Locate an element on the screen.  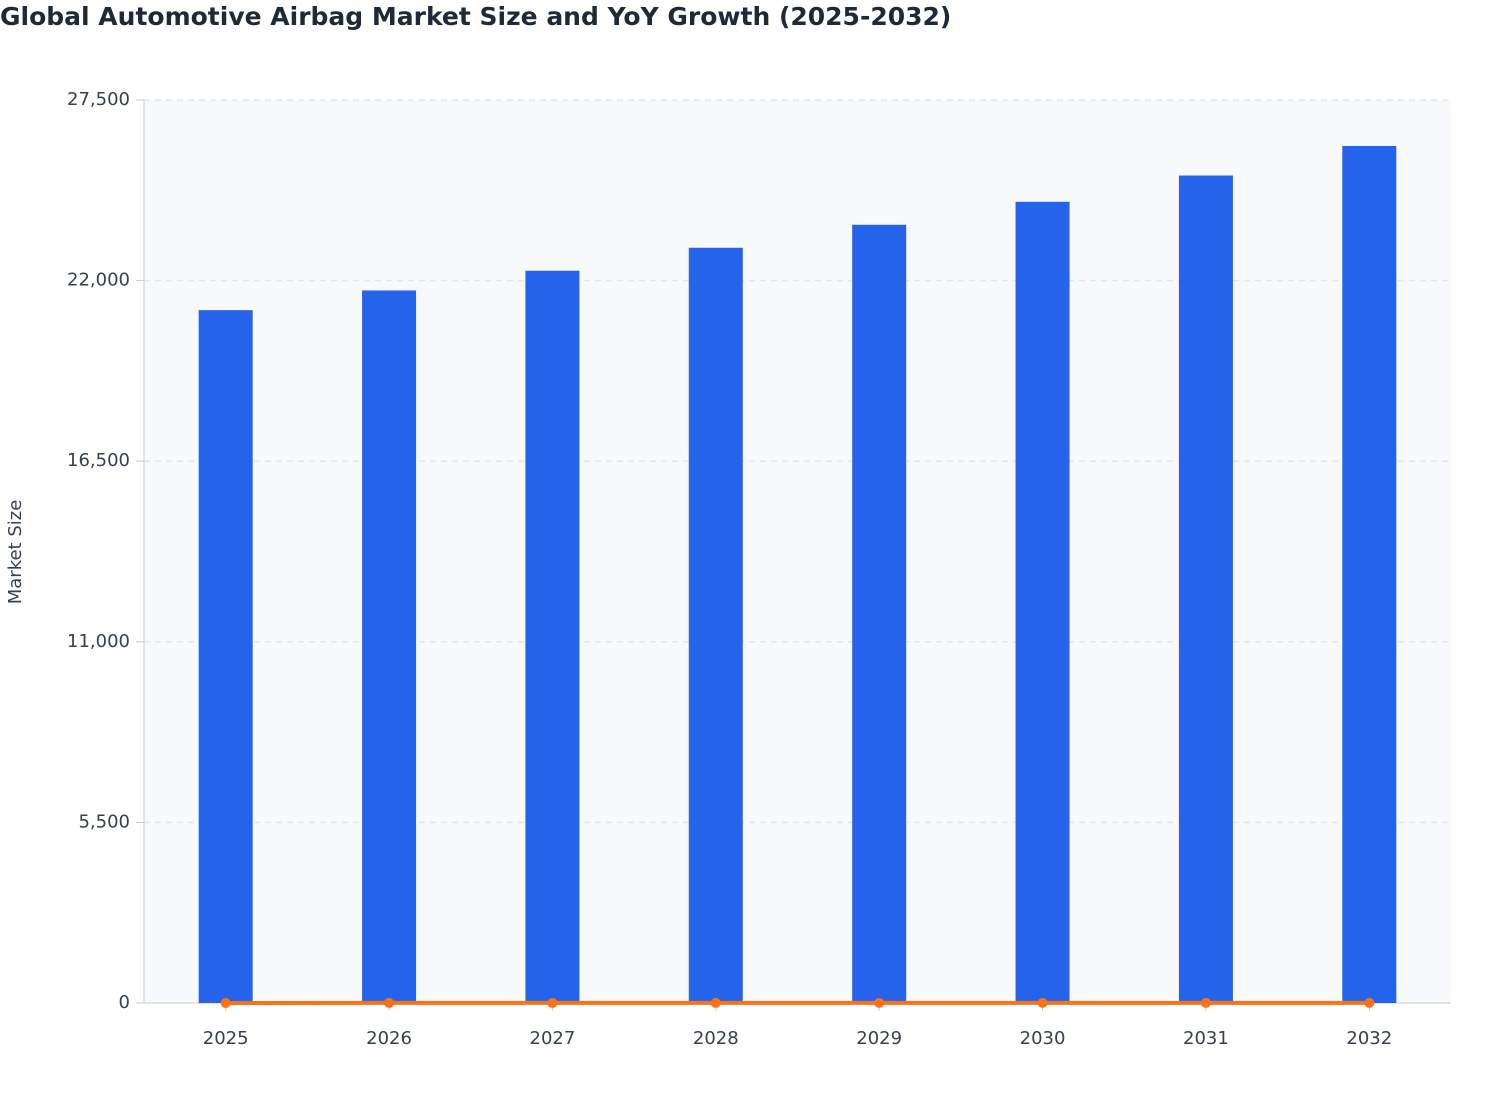
y-tick-label: 22,000 is located at coordinates (98, 280).